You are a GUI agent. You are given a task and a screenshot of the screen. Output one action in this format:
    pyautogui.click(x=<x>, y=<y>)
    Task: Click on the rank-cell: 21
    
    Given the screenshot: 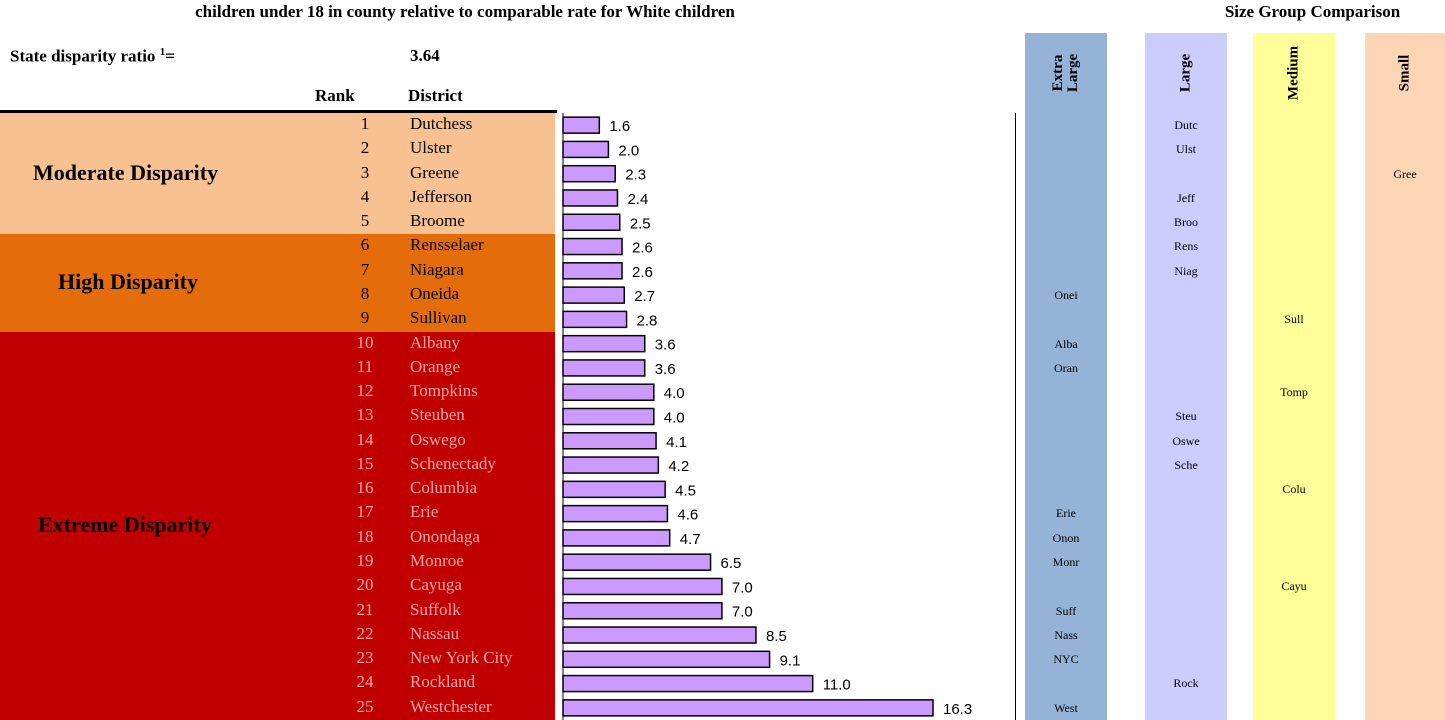 What is the action you would take?
    pyautogui.click(x=365, y=609)
    